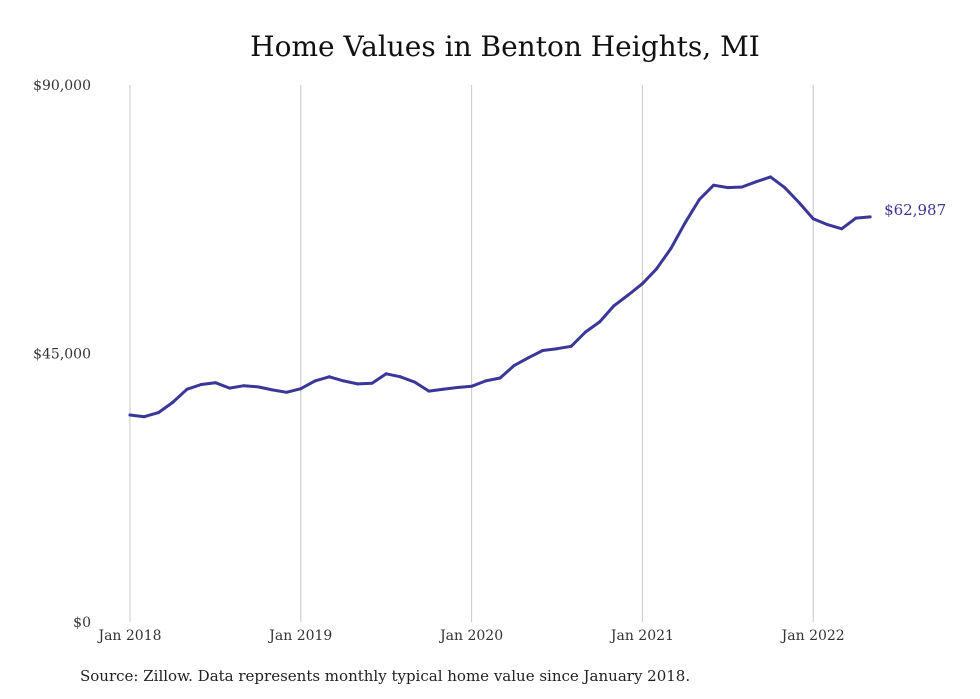 This screenshot has height=699, width=980. I want to click on x-tick-label-2: Jan 2020, so click(470, 636).